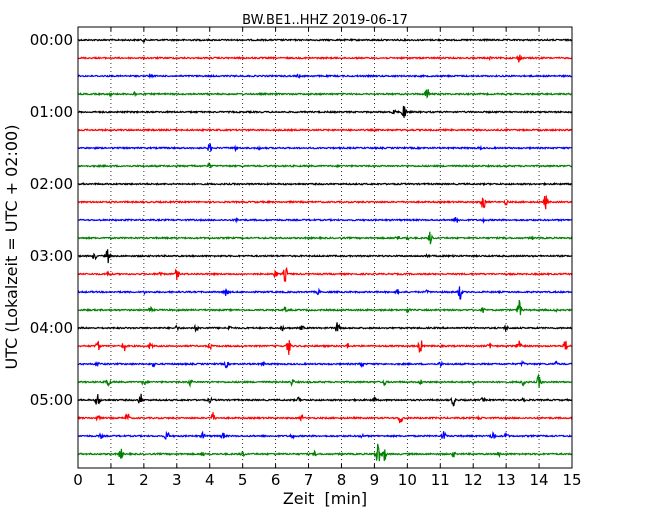 The width and height of the screenshot is (650, 520). What do you see at coordinates (177, 480) in the screenshot?
I see `x-tick-label: 3` at bounding box center [177, 480].